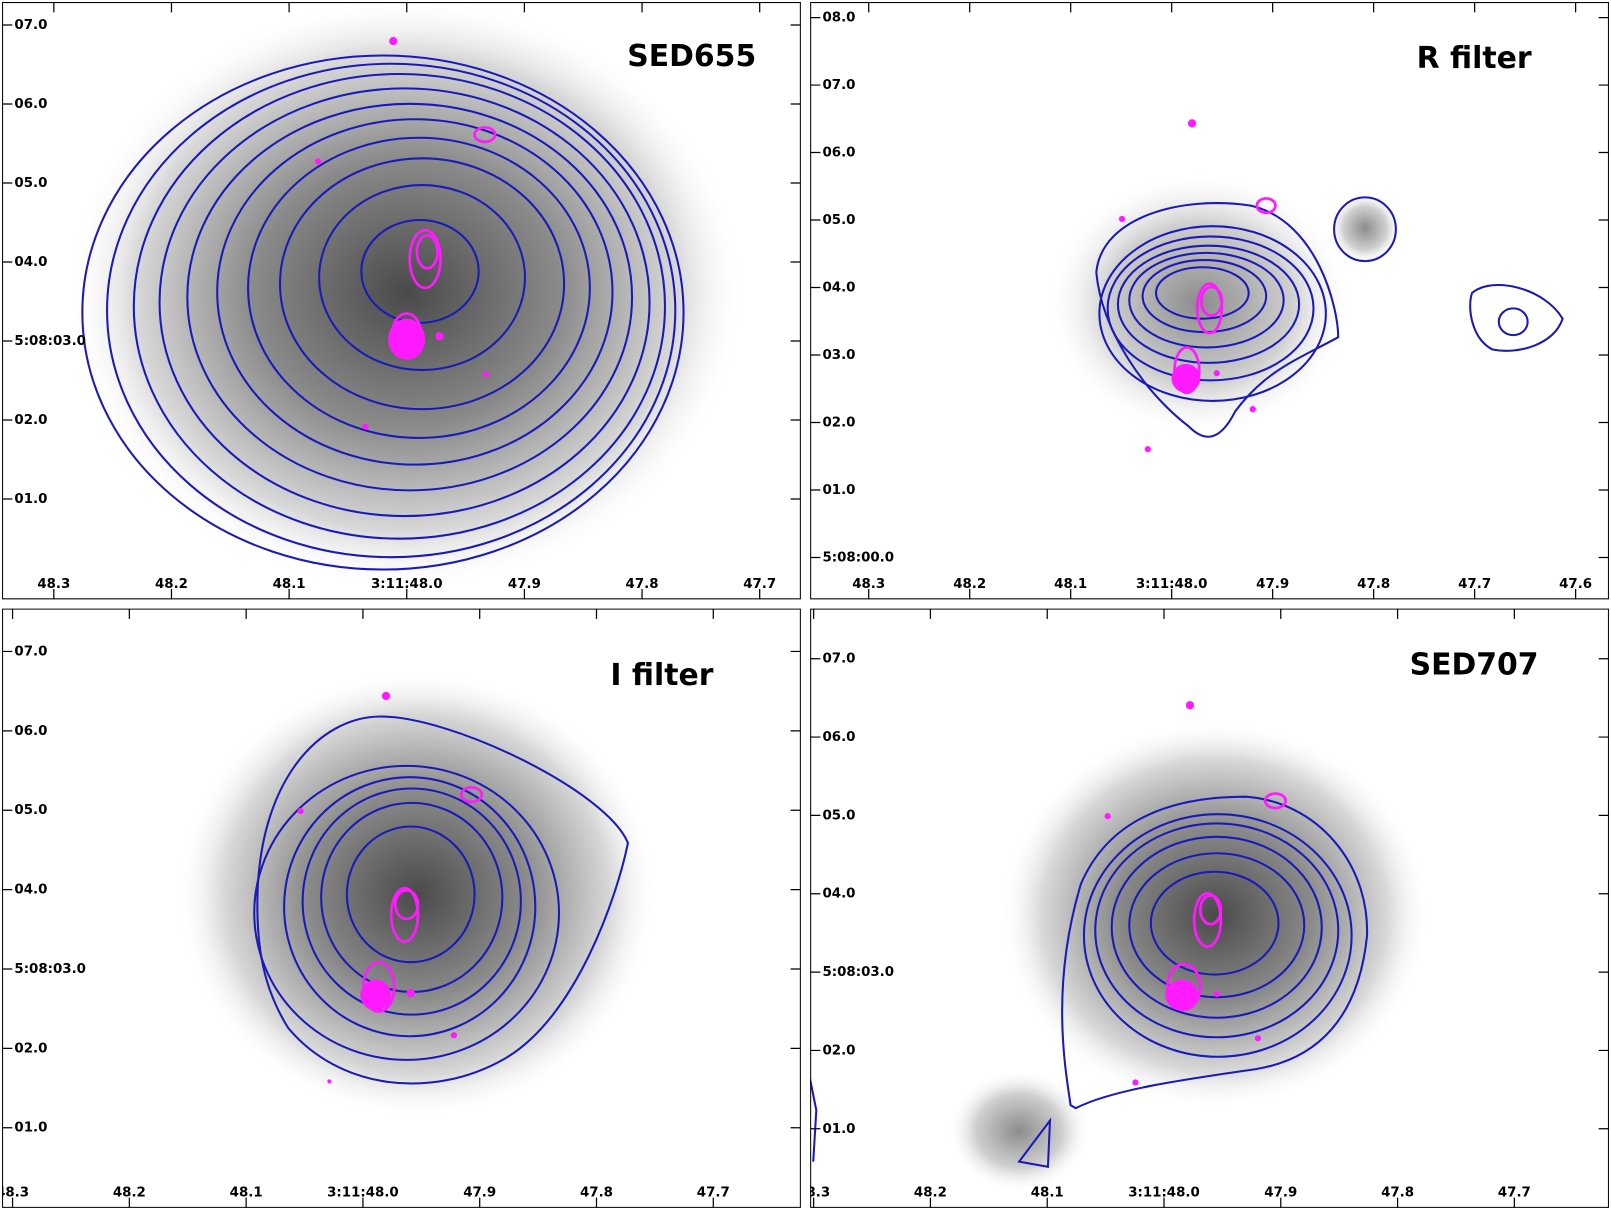  I want to click on x-tick-label: 47.6, so click(1575, 584).